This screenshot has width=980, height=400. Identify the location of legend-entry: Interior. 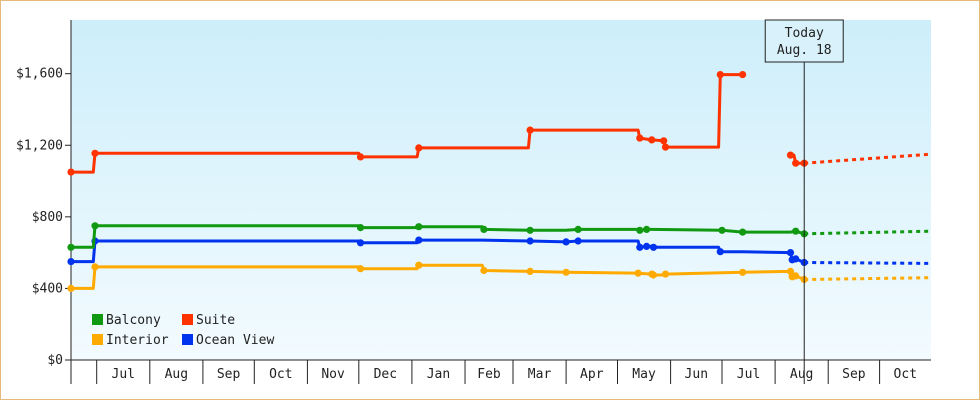
(130, 340).